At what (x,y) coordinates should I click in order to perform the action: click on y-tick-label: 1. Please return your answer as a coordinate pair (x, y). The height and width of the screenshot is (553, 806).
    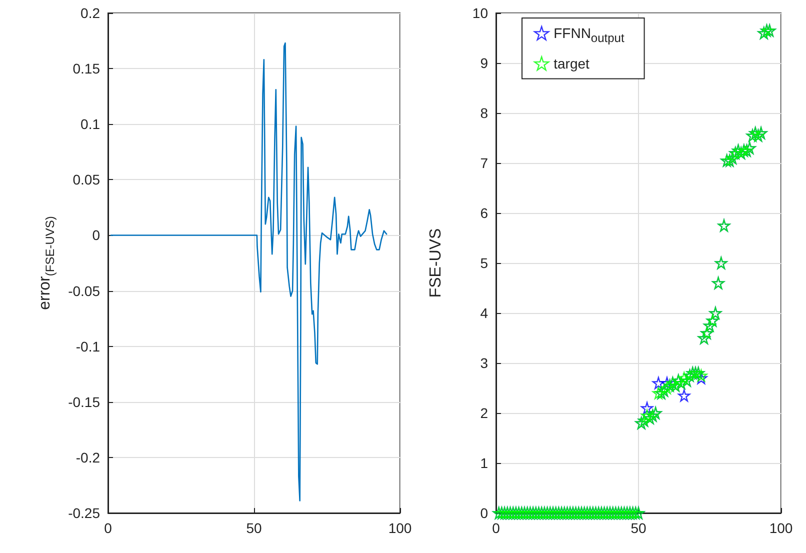
    Looking at the image, I should click on (484, 463).